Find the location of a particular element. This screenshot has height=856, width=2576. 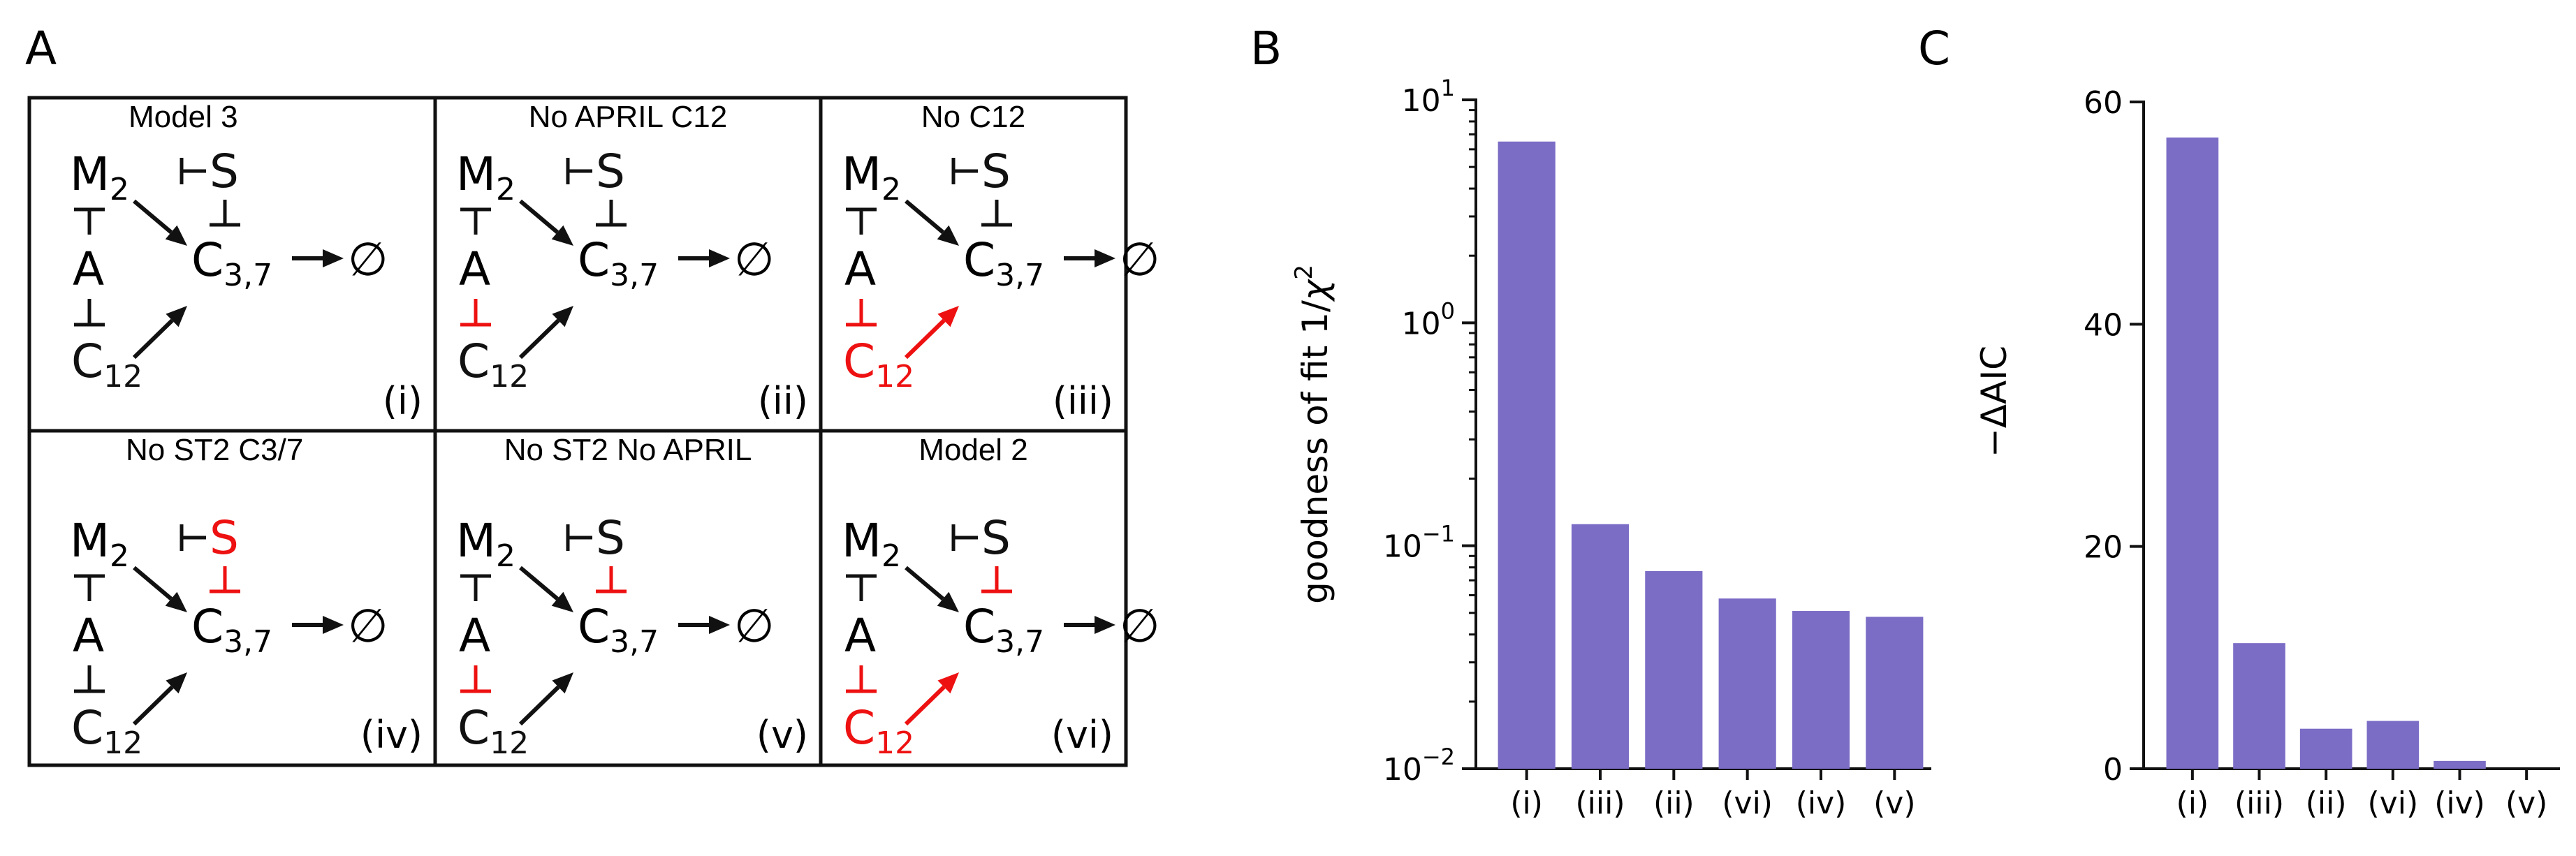

chart-c-y-label: −ΔAIC is located at coordinates (1994, 401).